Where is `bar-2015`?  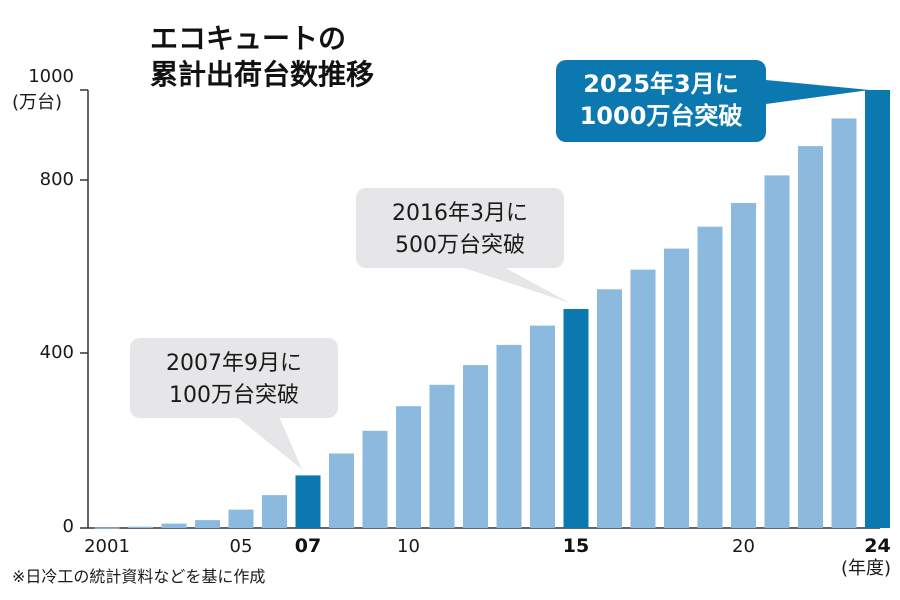 bar-2015 is located at coordinates (576, 418).